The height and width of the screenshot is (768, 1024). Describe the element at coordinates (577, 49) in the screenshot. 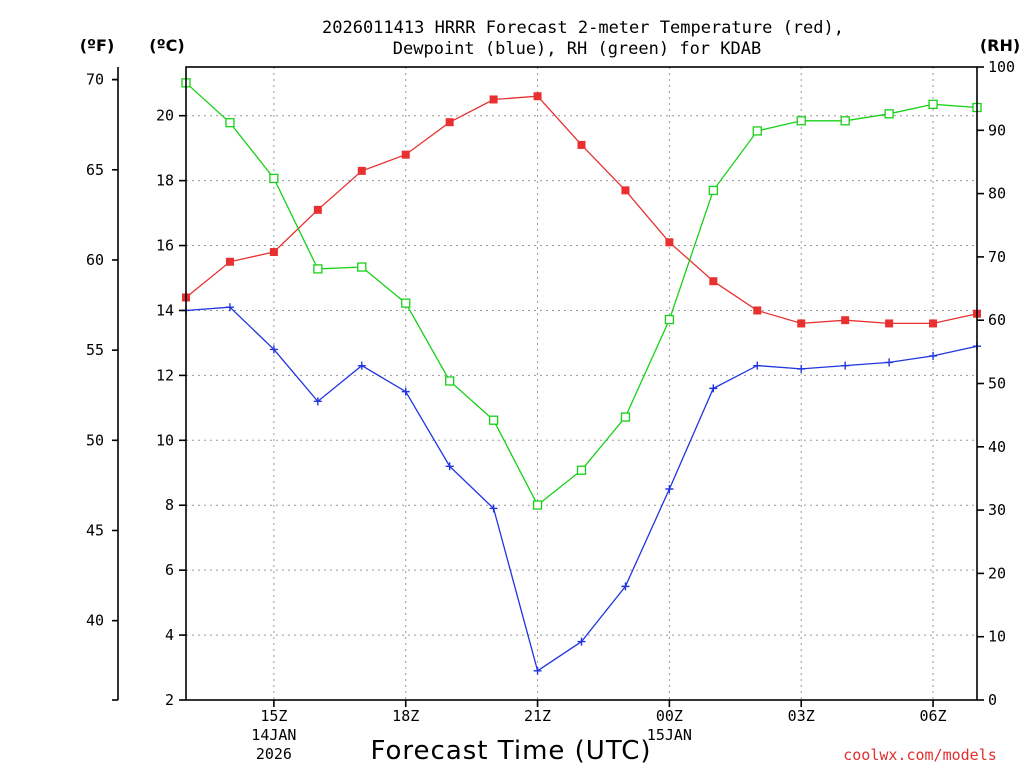

I see `chart-title-line2: Dewpoint (blue), RH (green) for KDAB` at that location.